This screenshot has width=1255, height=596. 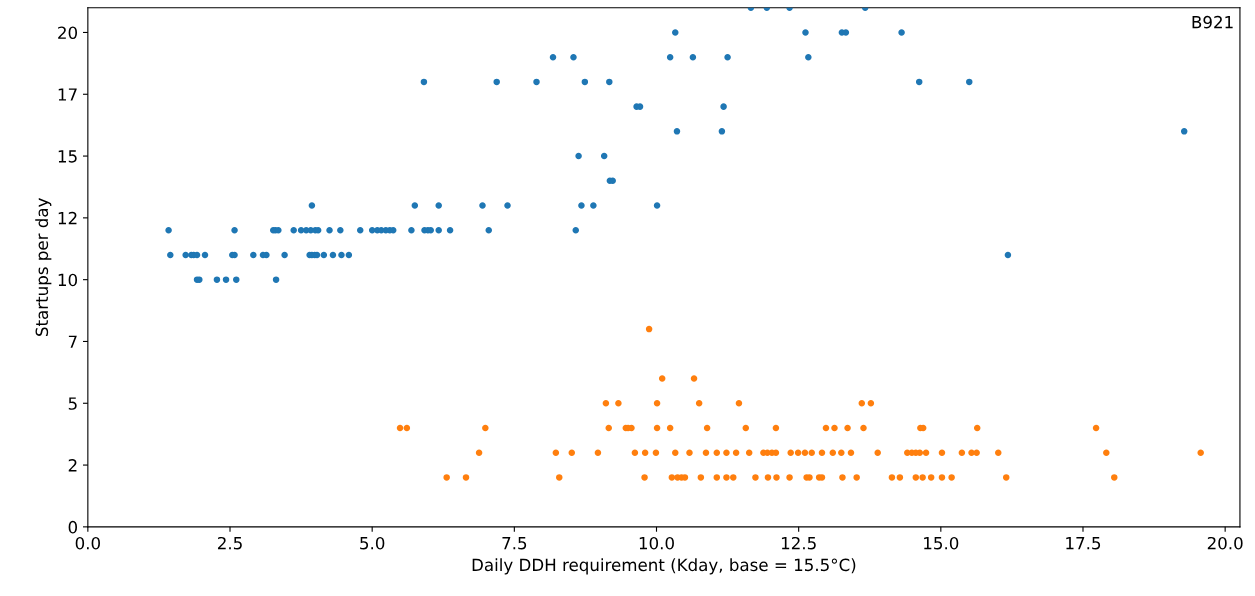 I want to click on y-tick-label: 12, so click(x=67, y=218).